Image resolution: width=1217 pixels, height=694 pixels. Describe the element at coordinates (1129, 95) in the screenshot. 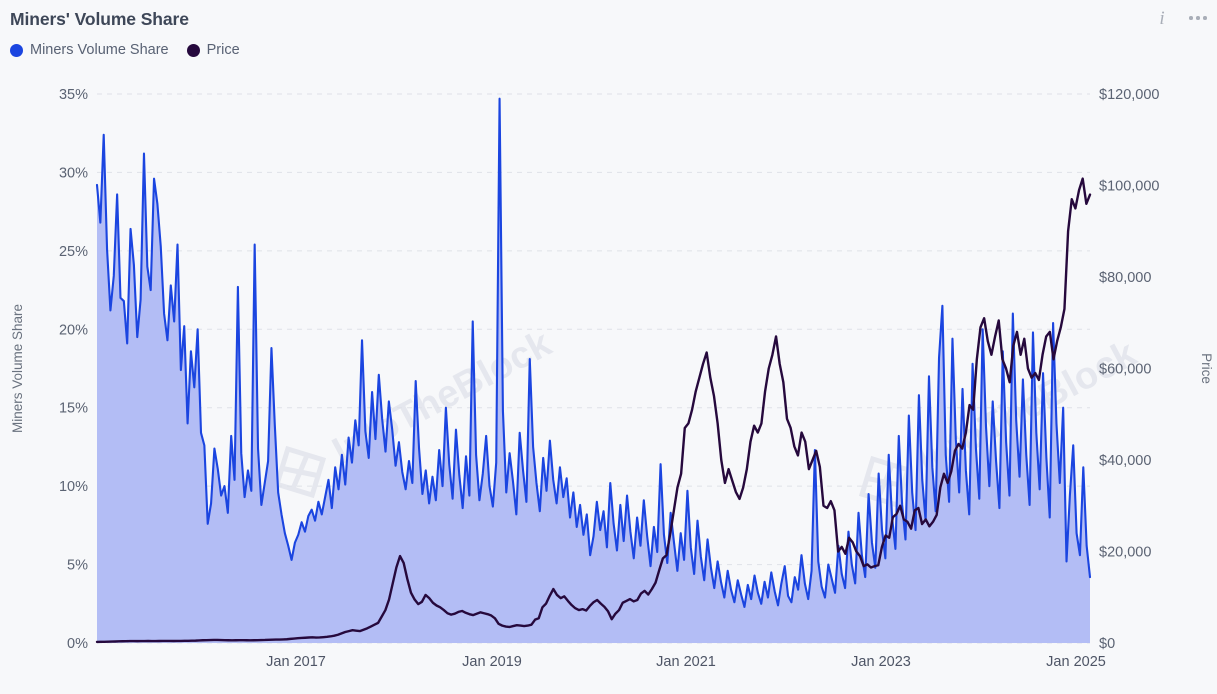

I see `y-axis-right-tick: $120,000` at that location.